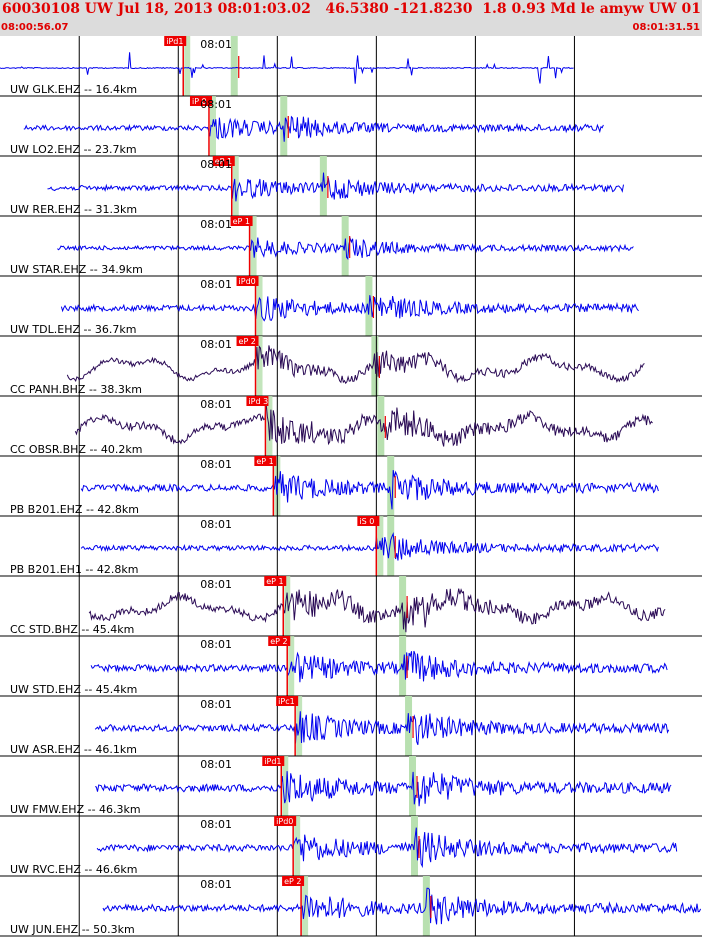 Image resolution: width=702 pixels, height=942 pixels. I want to click on station-trace-2: eP 108:01 UW RER.EHZ -- 31.3km, so click(351, 186).